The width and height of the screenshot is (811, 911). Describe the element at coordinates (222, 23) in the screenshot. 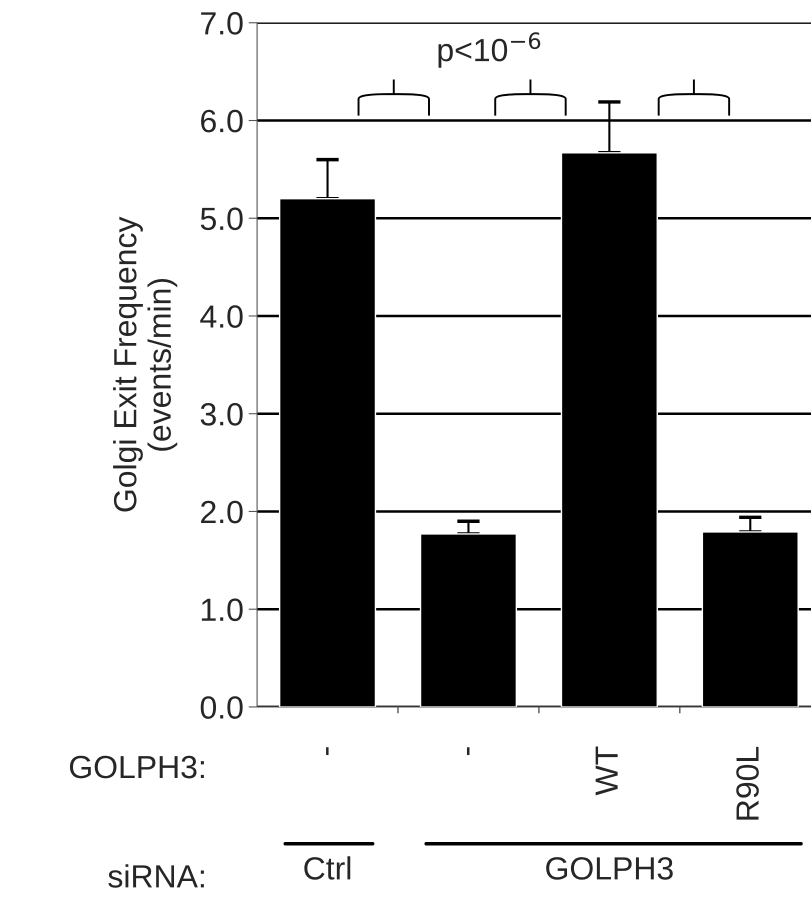

I see `y-tick-label: 7.0` at that location.